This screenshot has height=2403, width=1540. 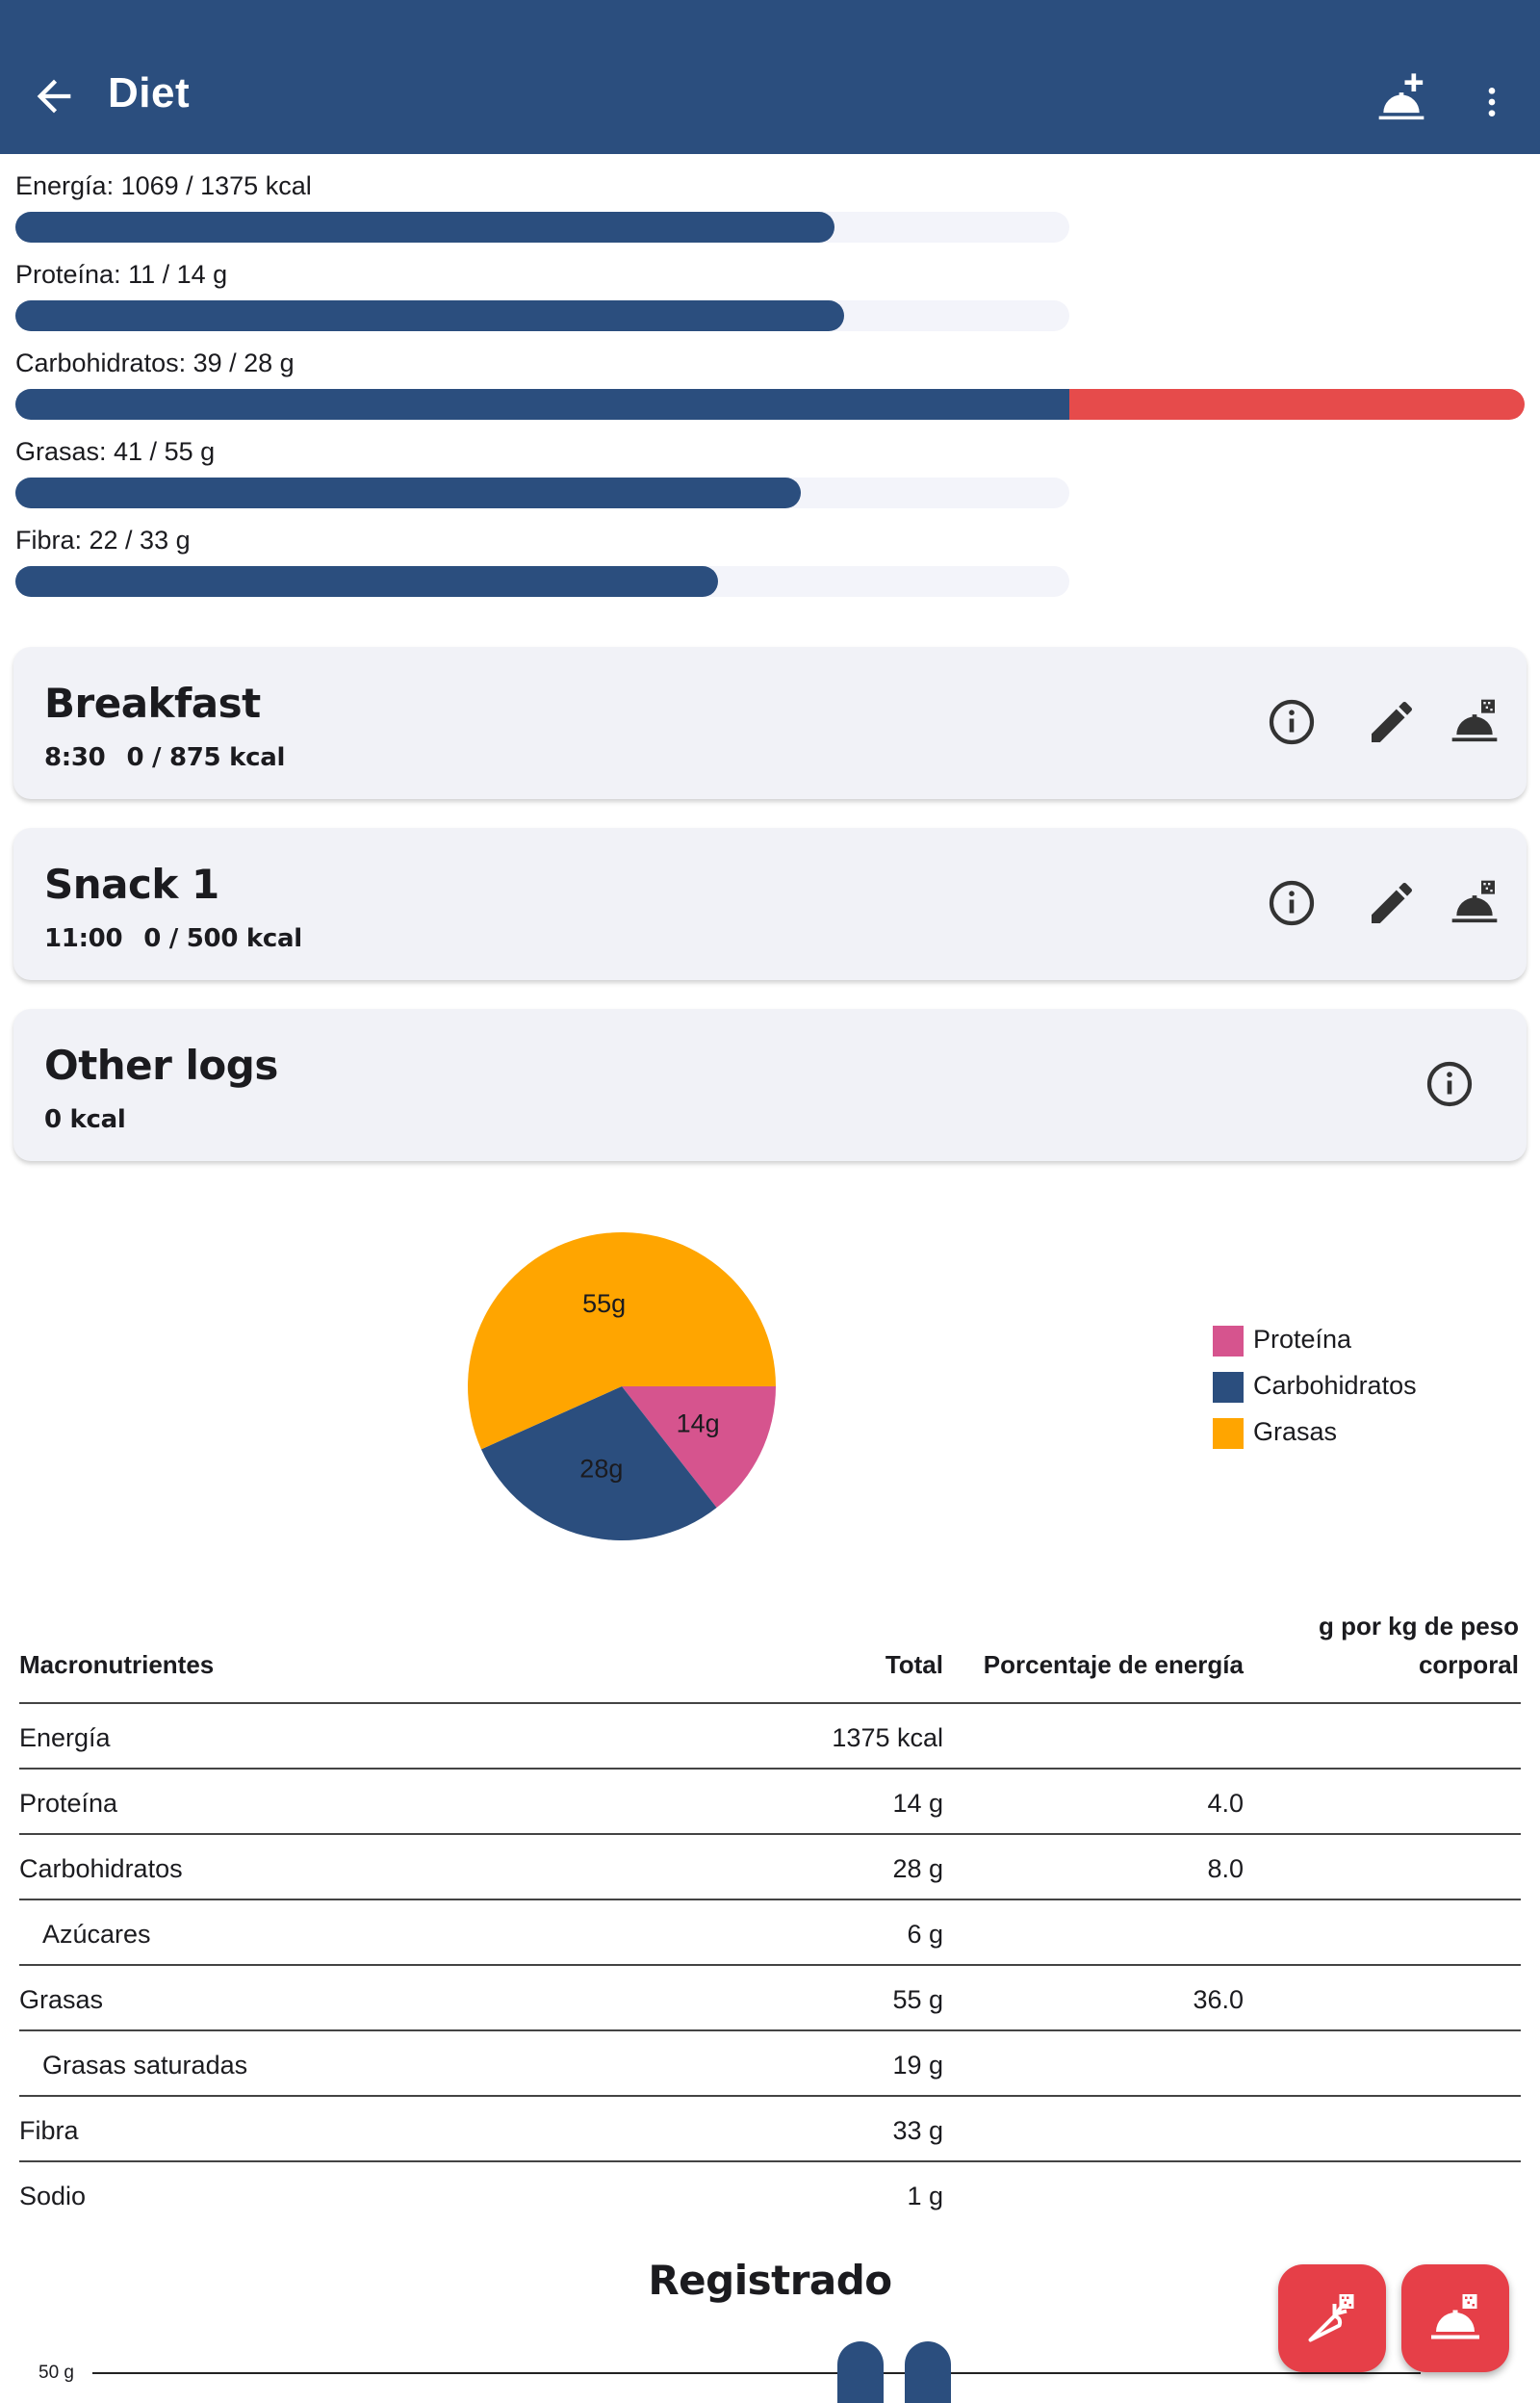 I want to click on legend-label: Carbohidratos, so click(x=1335, y=1385).